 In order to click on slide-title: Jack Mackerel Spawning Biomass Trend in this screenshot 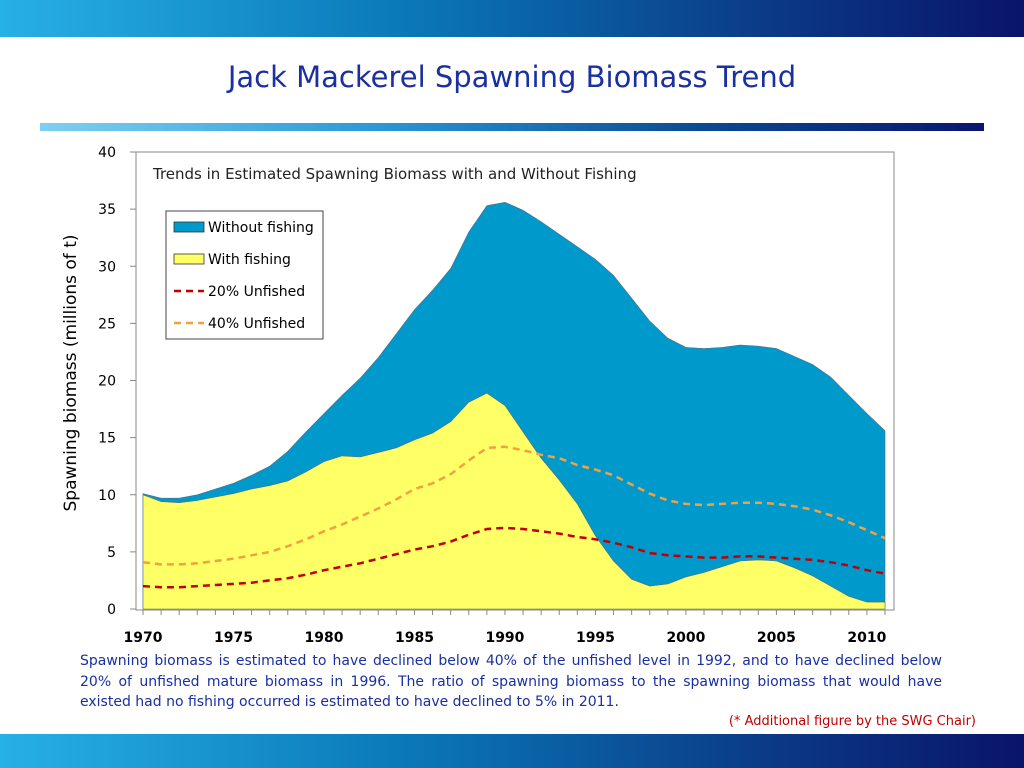, I will do `click(512, 77)`.